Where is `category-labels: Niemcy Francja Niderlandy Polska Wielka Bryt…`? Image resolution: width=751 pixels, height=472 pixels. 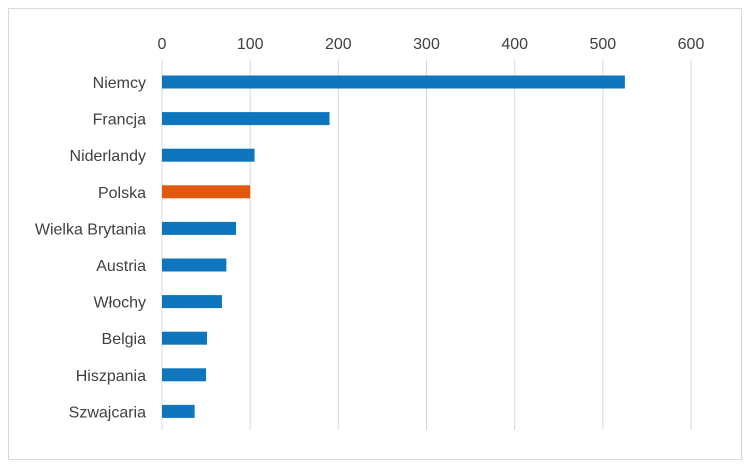 category-labels: Niemcy Francja Niderlandy Polska Wielka Bryt… is located at coordinates (90, 248).